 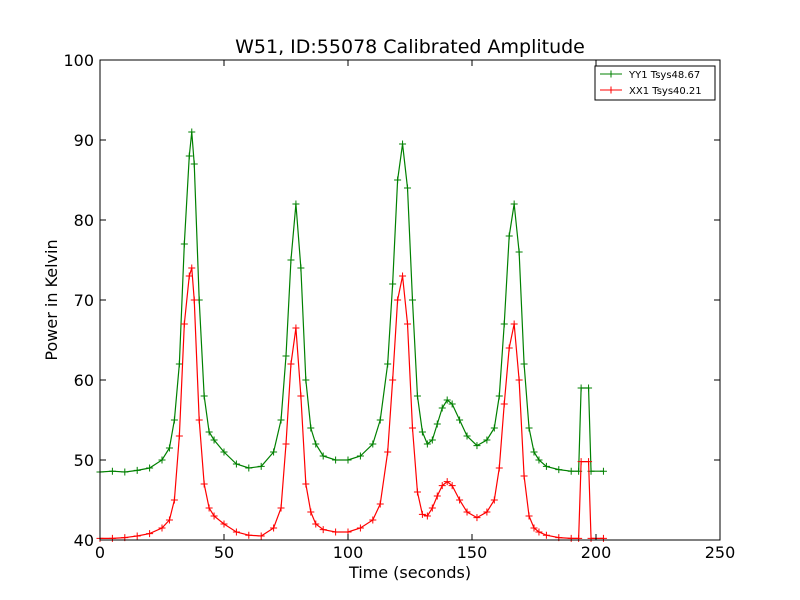 What do you see at coordinates (84, 300) in the screenshot?
I see `y-tick-label: 70` at bounding box center [84, 300].